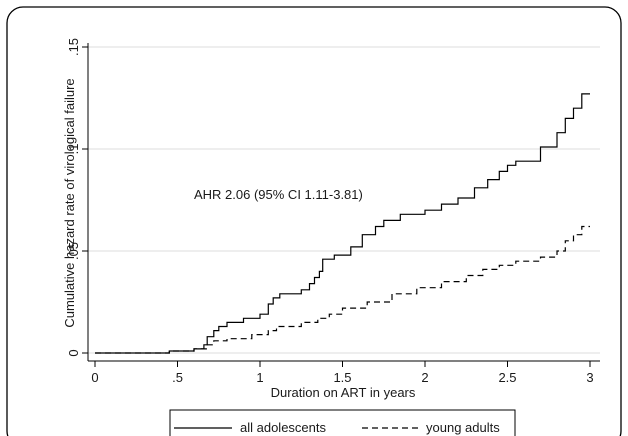  What do you see at coordinates (73, 47) in the screenshot?
I see `y-tick-label-3: .15` at bounding box center [73, 47].